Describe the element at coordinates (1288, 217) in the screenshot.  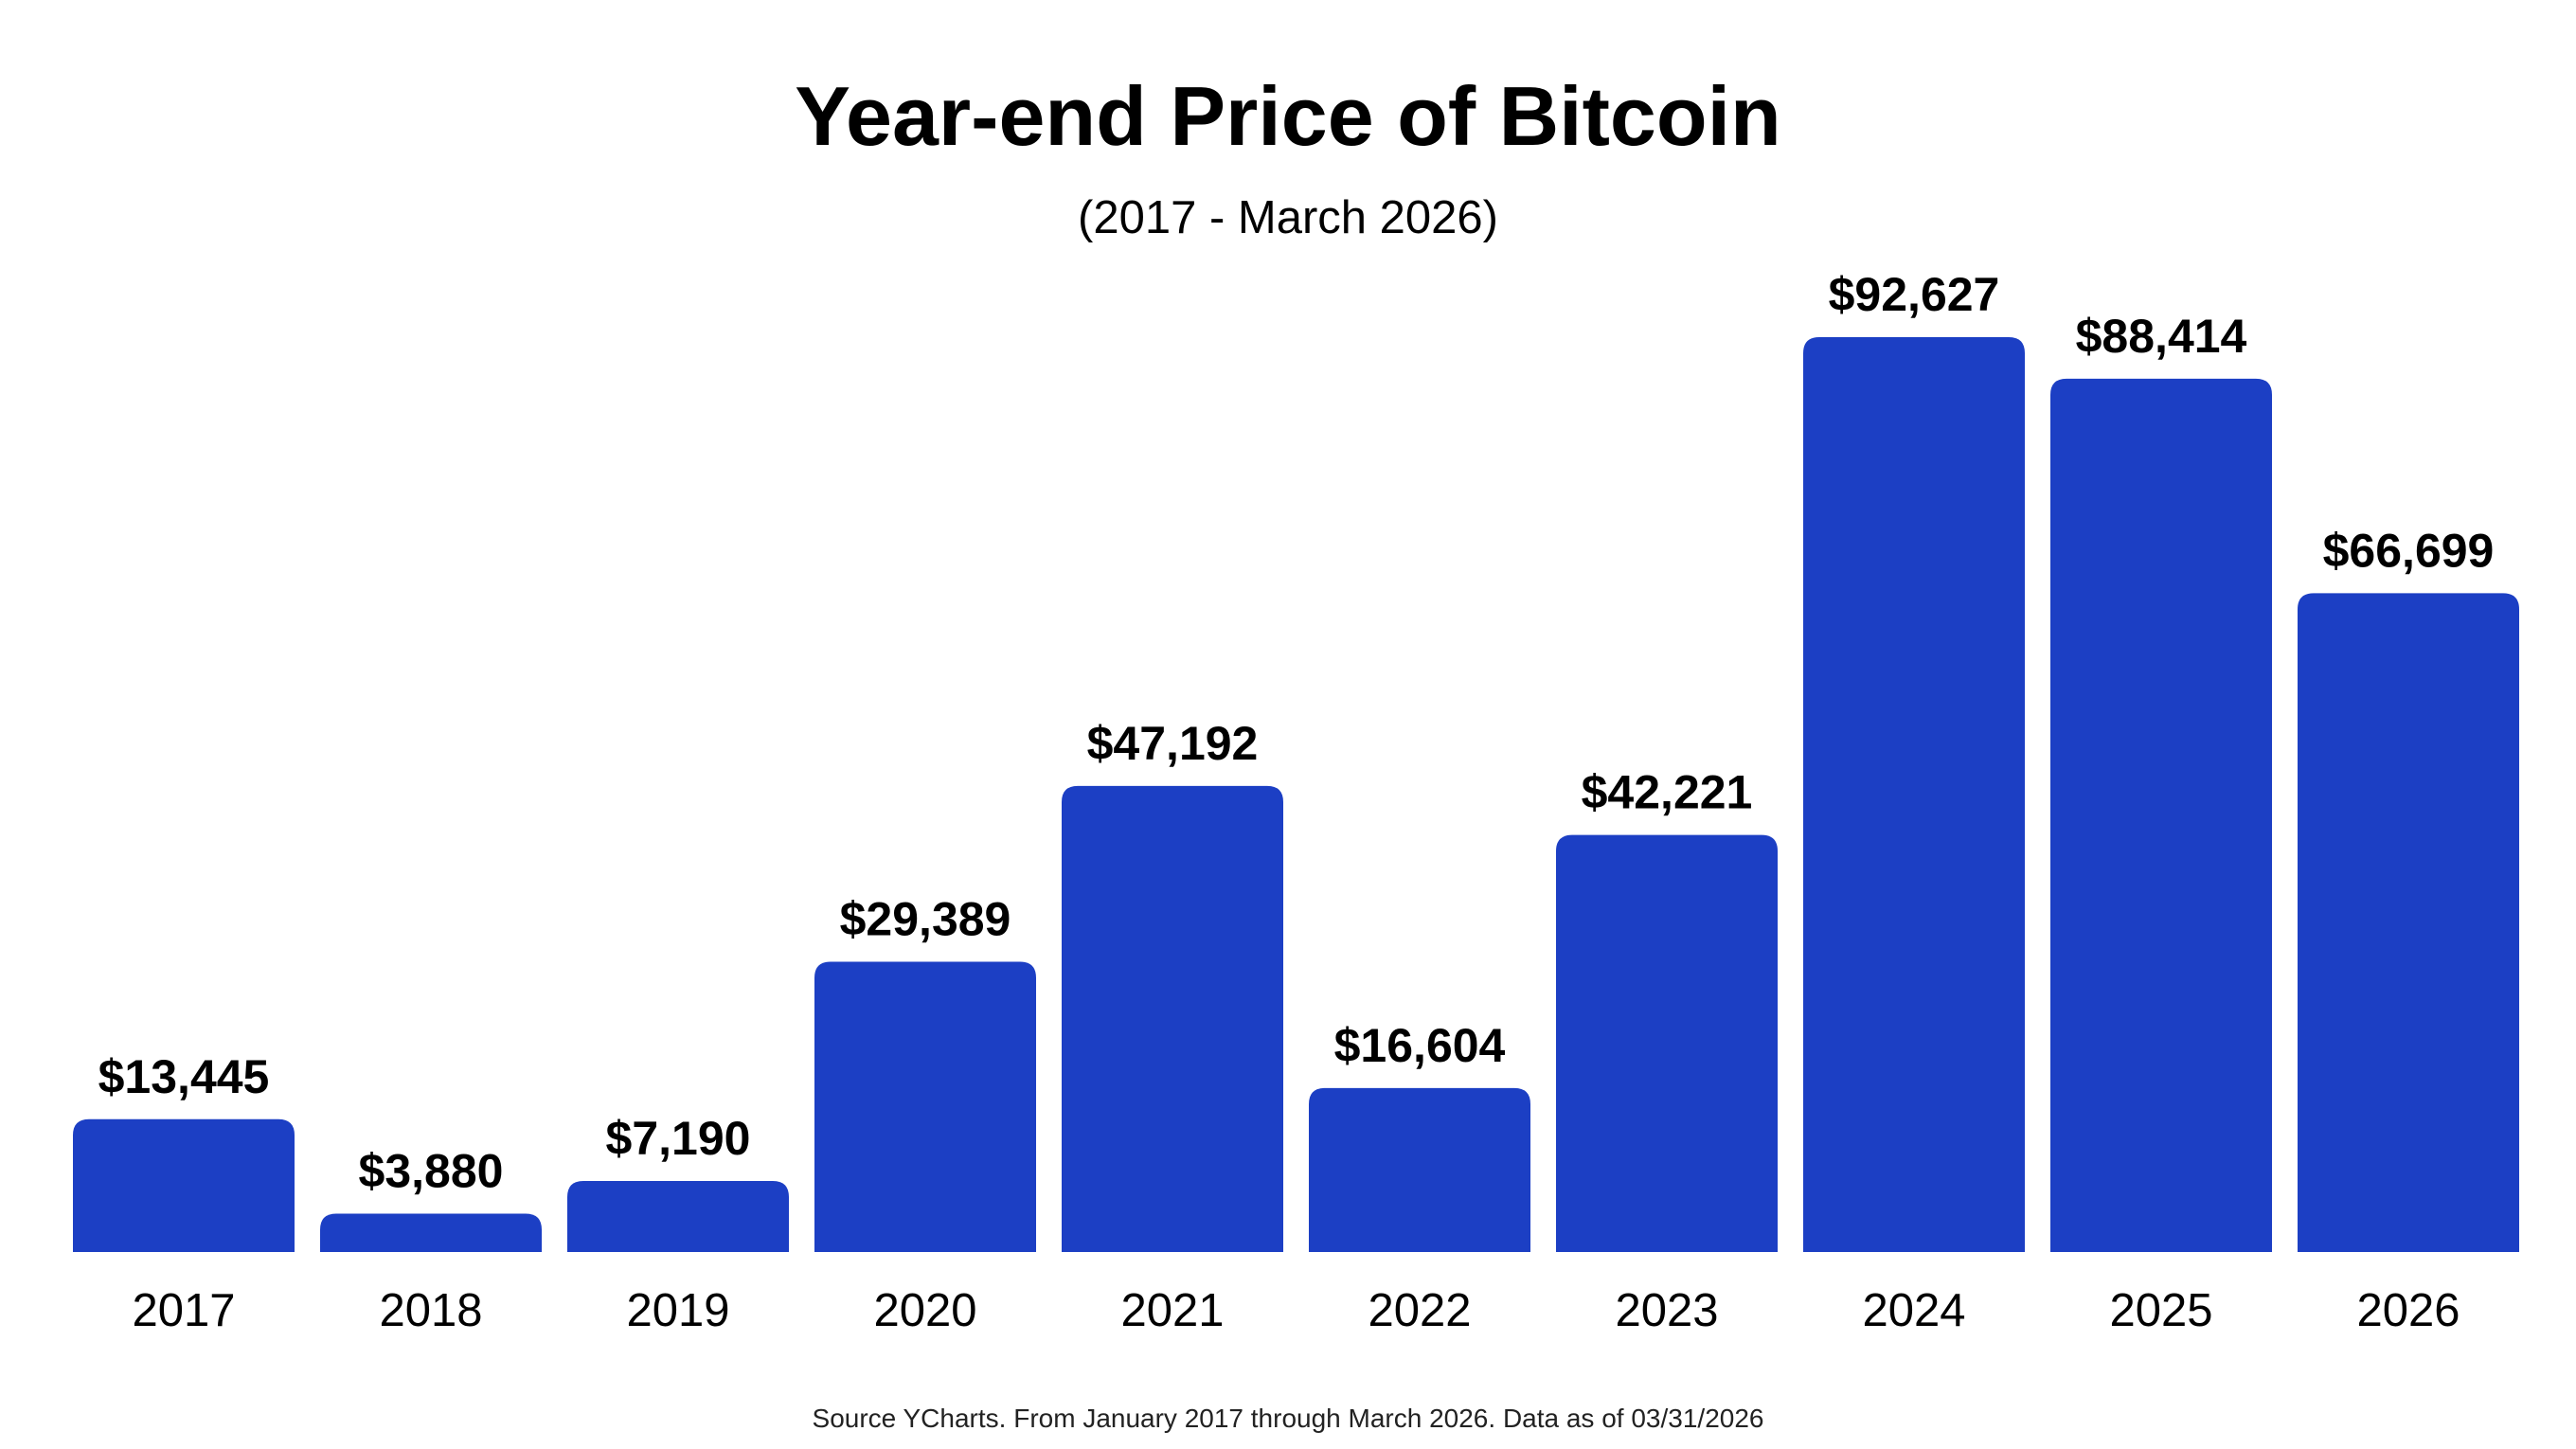
I see `chart-subtitle: (2017 - March 2026)` at that location.